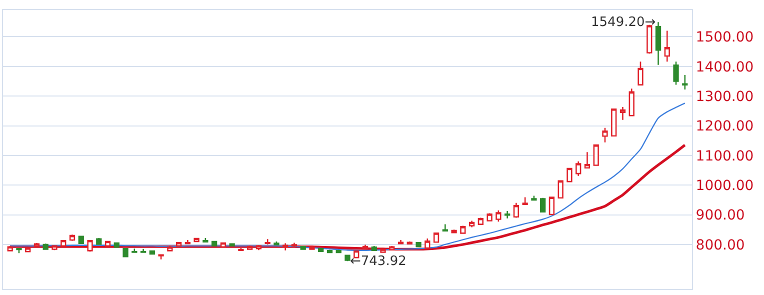  Describe the element at coordinates (623, 22) in the screenshot. I see `annotation: 1549.20→` at that location.